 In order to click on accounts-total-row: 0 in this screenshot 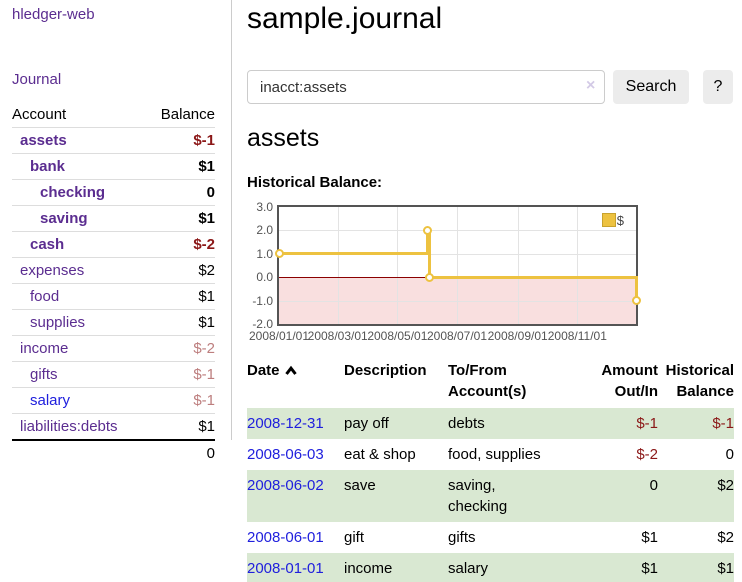, I will do `click(113, 452)`.